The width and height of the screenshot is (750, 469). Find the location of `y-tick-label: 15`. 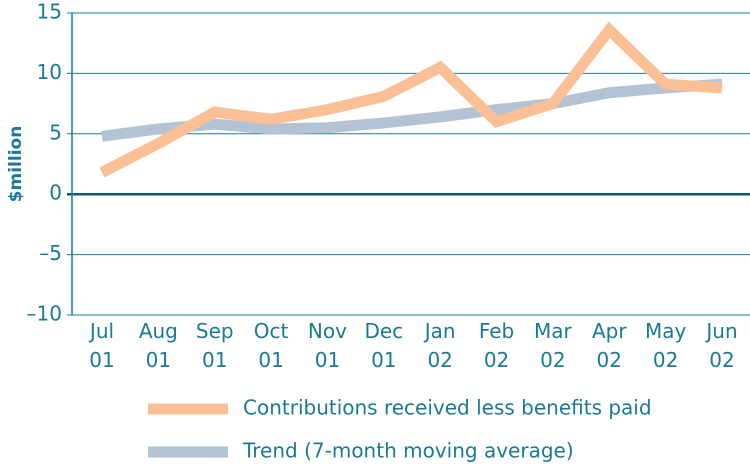

y-tick-label: 15 is located at coordinates (49, 12).